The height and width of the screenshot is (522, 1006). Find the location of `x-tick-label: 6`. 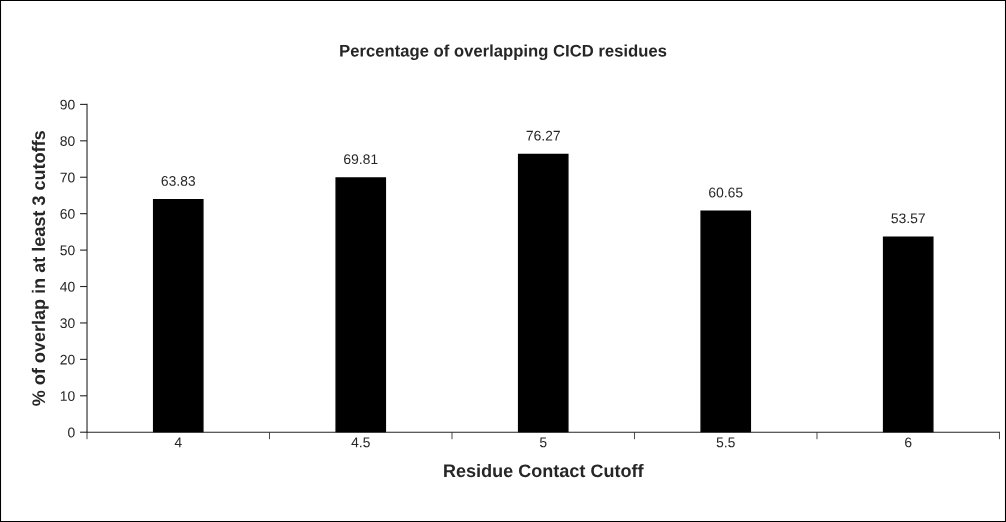

x-tick-label: 6 is located at coordinates (908, 442).